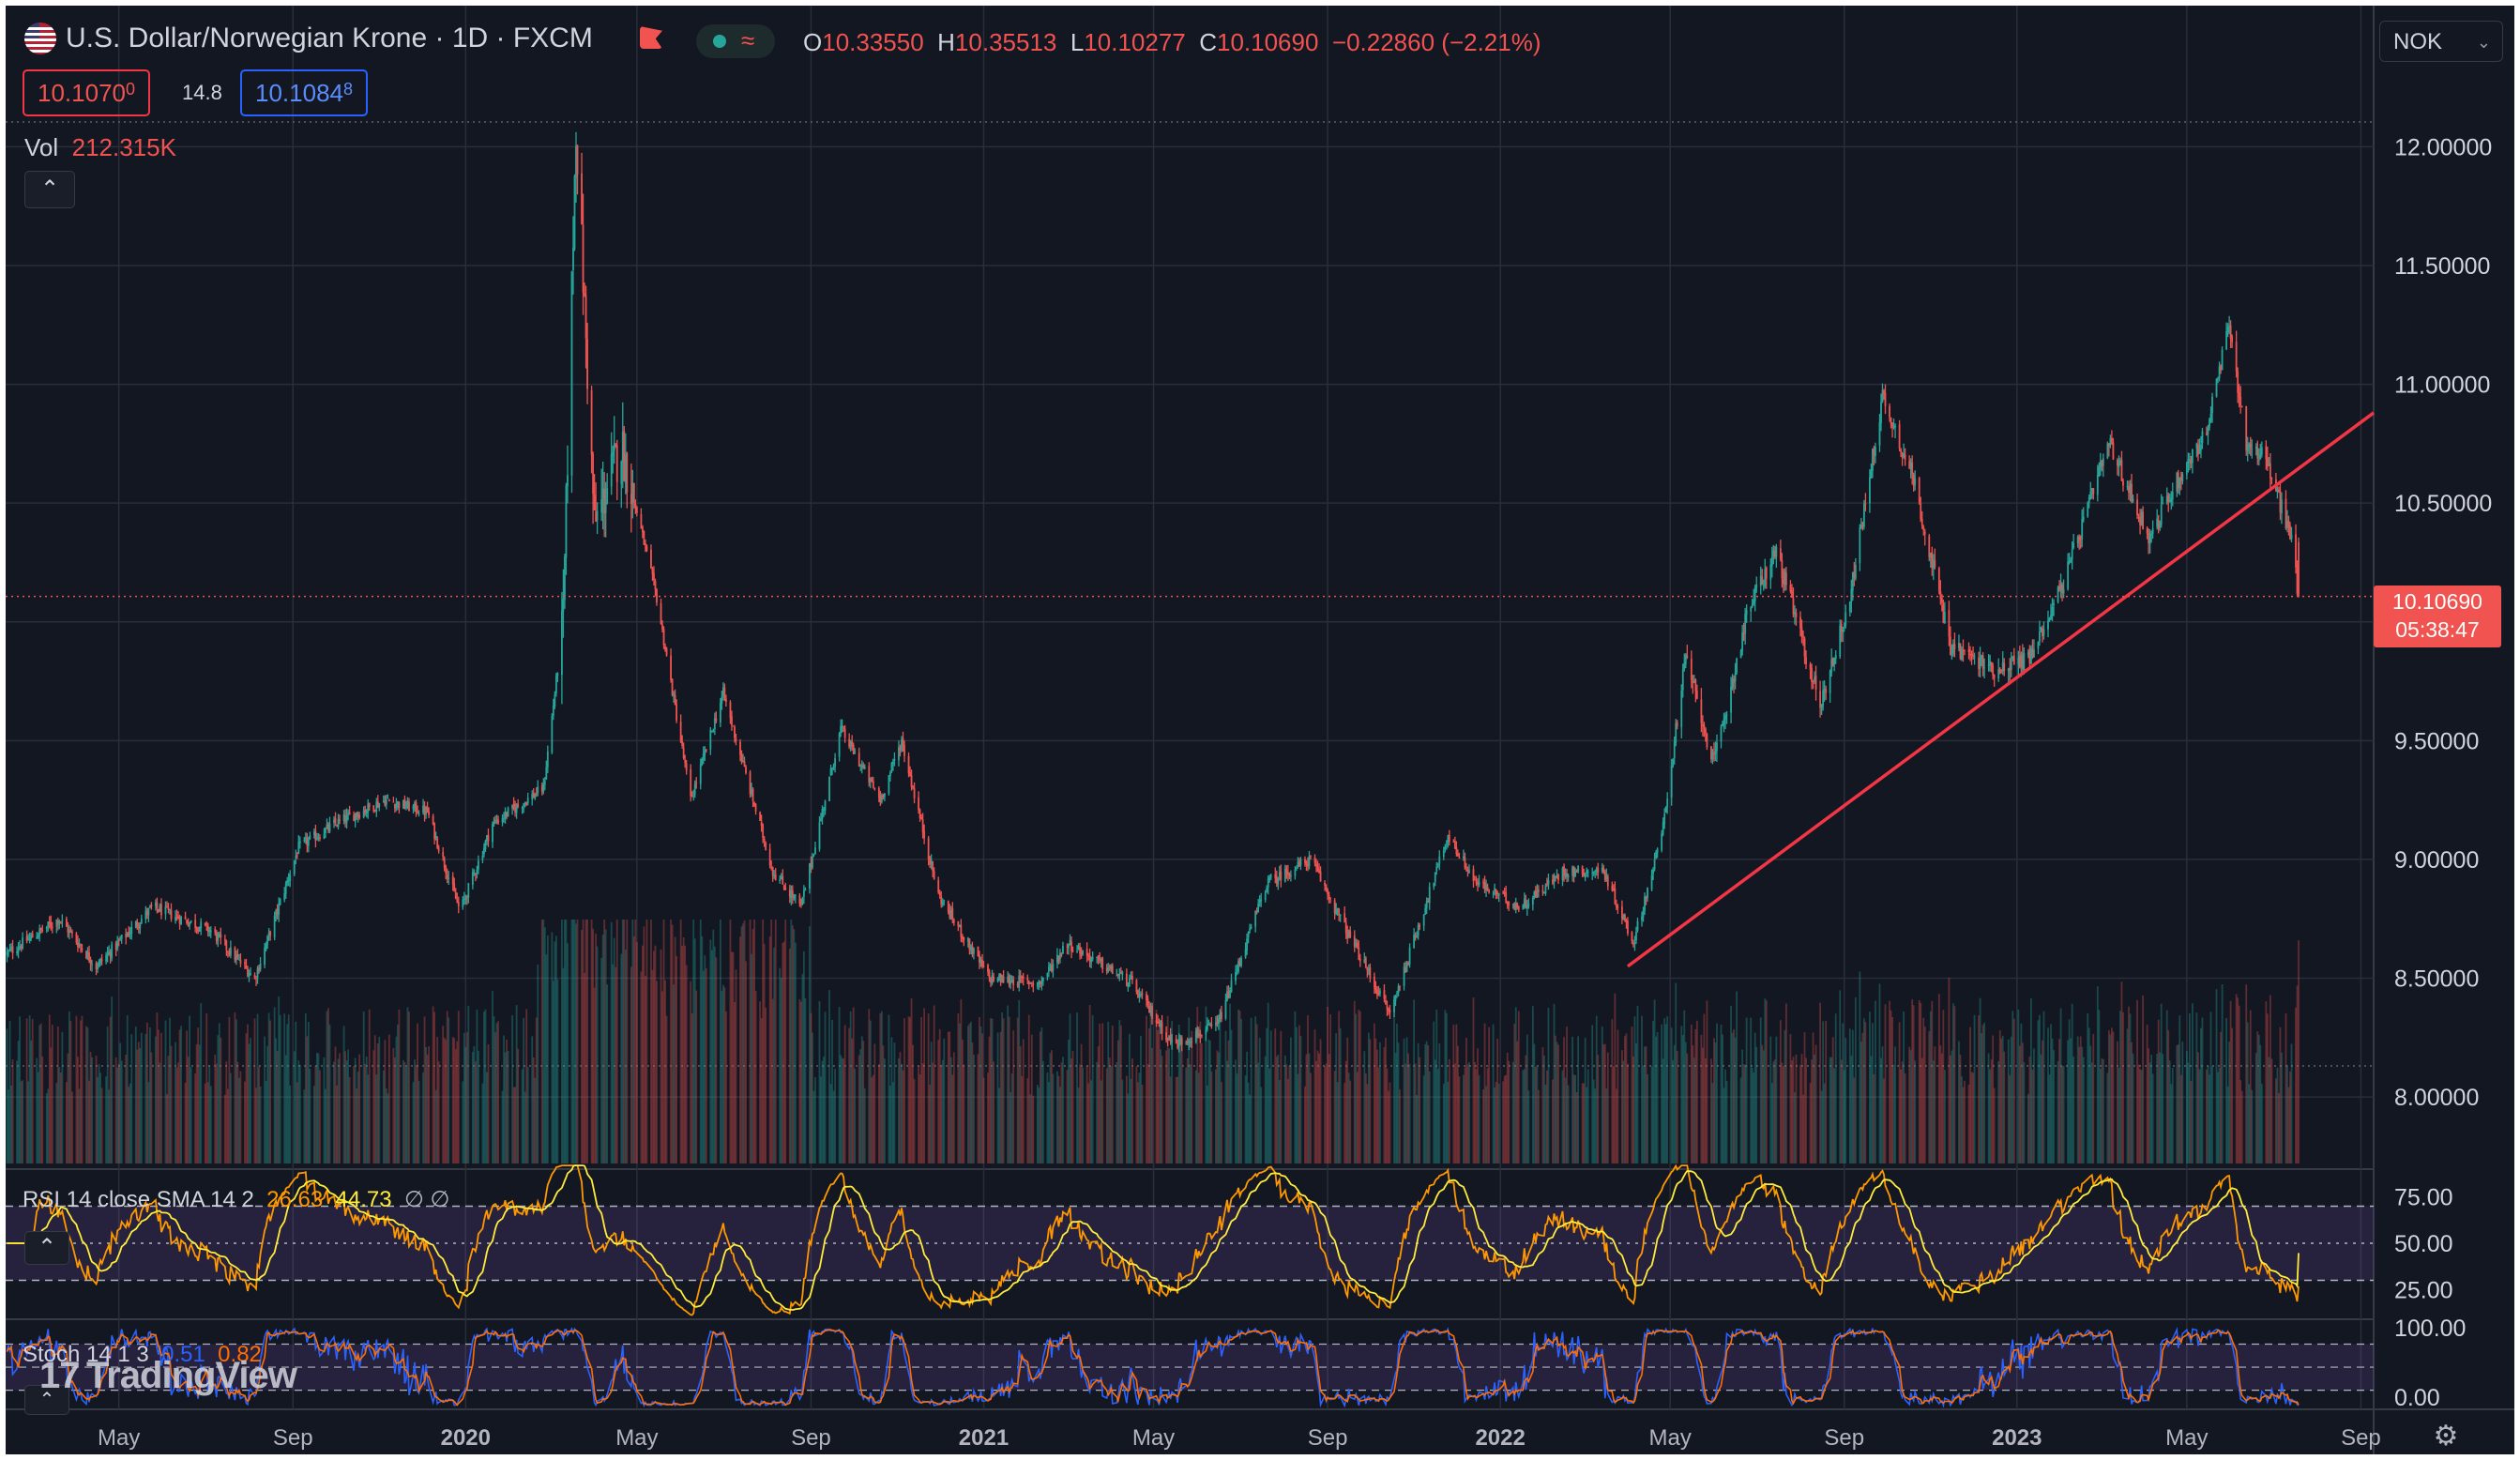  I want to click on sell-button: 10.10700, so click(86, 92).